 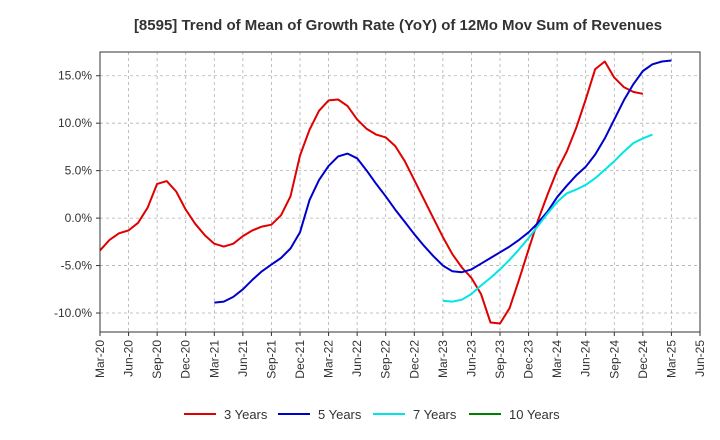 What do you see at coordinates (75, 76) in the screenshot?
I see `y-tick-label: 15.0%` at bounding box center [75, 76].